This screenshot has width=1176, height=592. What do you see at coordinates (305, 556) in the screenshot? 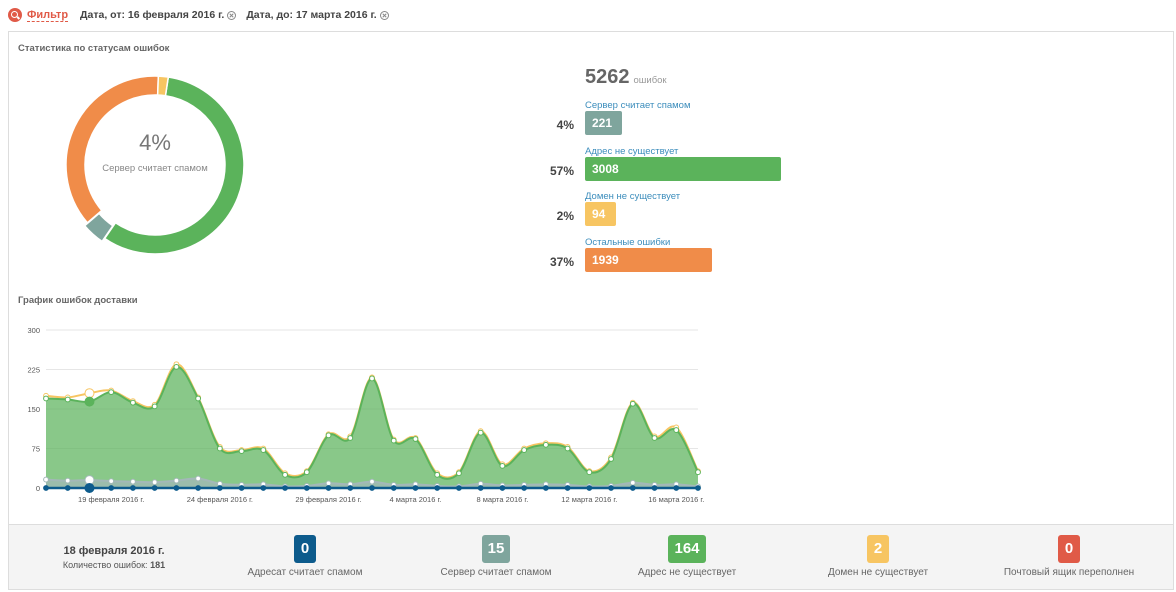
I see `badge-recipient-spam: 0 Адресат считает спамом` at bounding box center [305, 556].